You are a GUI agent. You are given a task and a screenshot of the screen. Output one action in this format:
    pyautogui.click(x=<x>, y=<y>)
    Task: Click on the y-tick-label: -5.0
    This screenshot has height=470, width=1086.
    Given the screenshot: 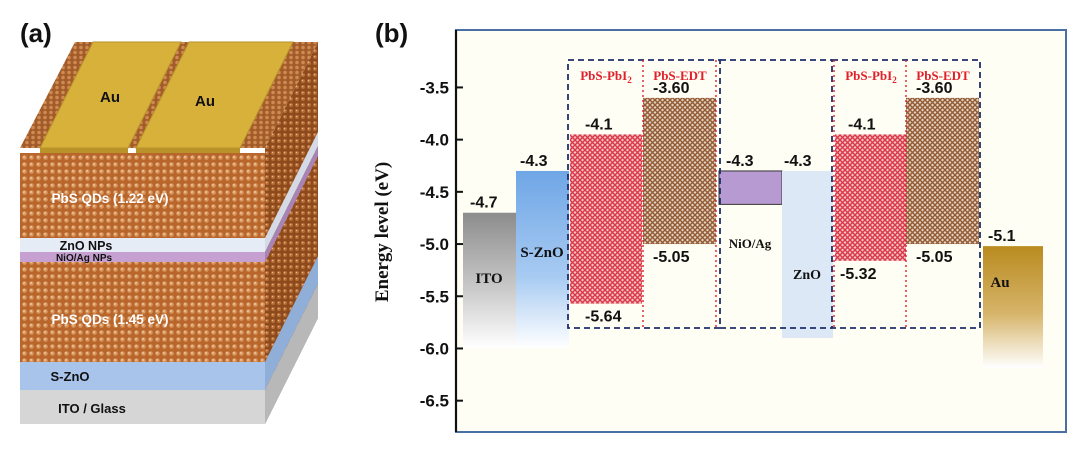 What is the action you would take?
    pyautogui.click(x=434, y=244)
    